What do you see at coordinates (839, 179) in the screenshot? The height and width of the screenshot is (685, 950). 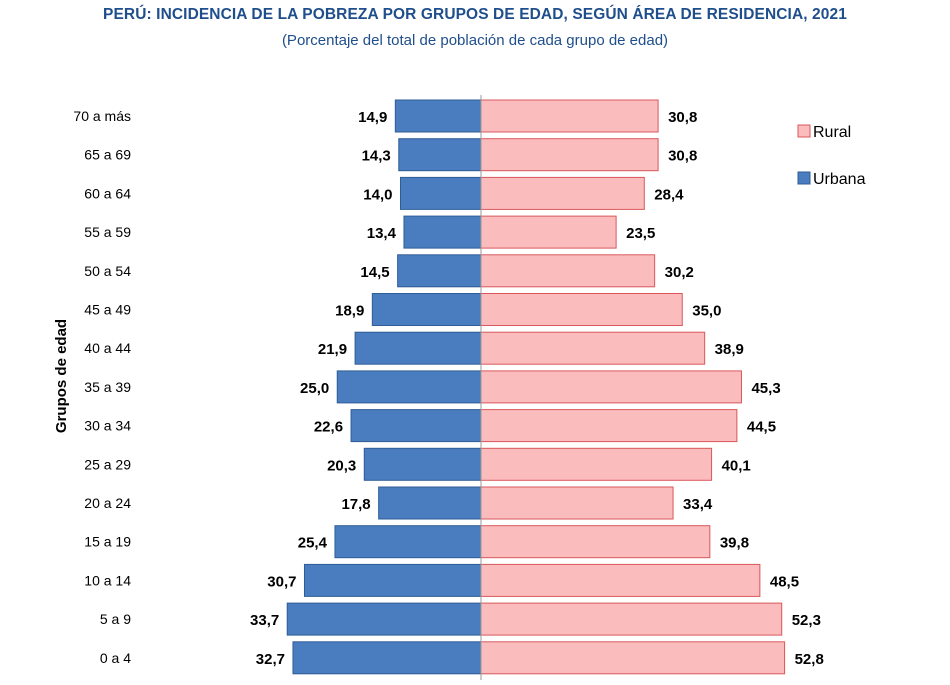 I see `legend-label: Urbana` at bounding box center [839, 179].